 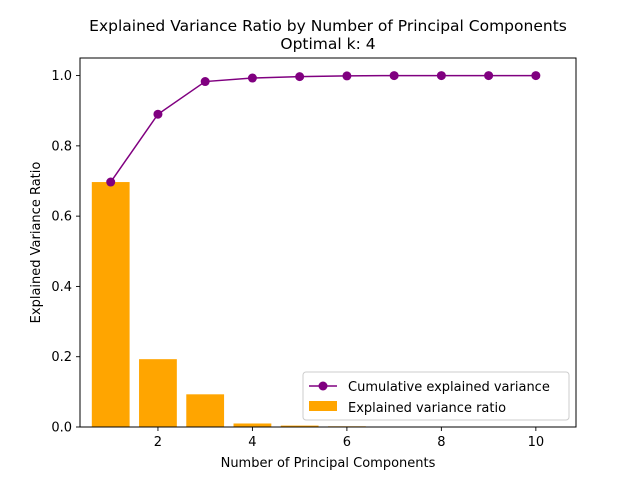 What do you see at coordinates (252, 442) in the screenshot?
I see `x-tick-label: 4` at bounding box center [252, 442].